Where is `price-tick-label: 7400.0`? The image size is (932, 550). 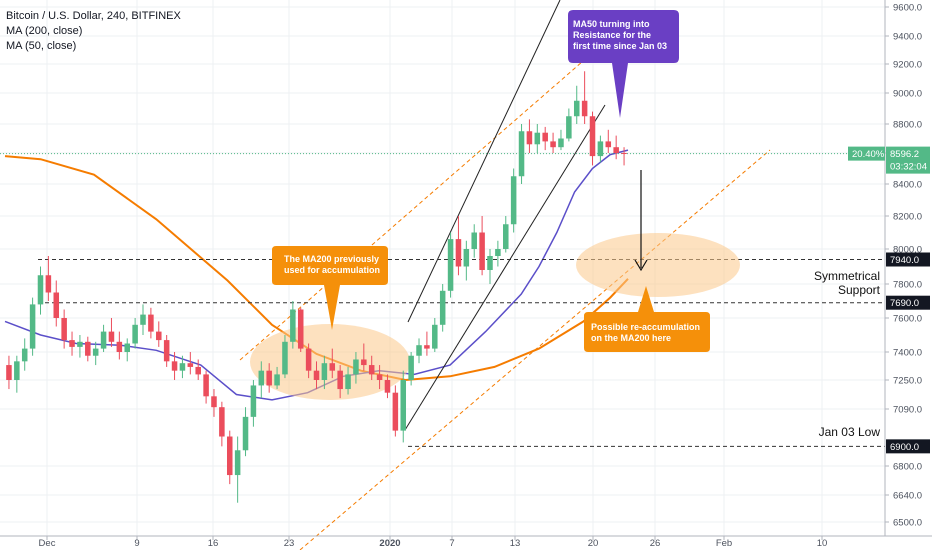
price-tick-label: 7400.0 is located at coordinates (907, 353).